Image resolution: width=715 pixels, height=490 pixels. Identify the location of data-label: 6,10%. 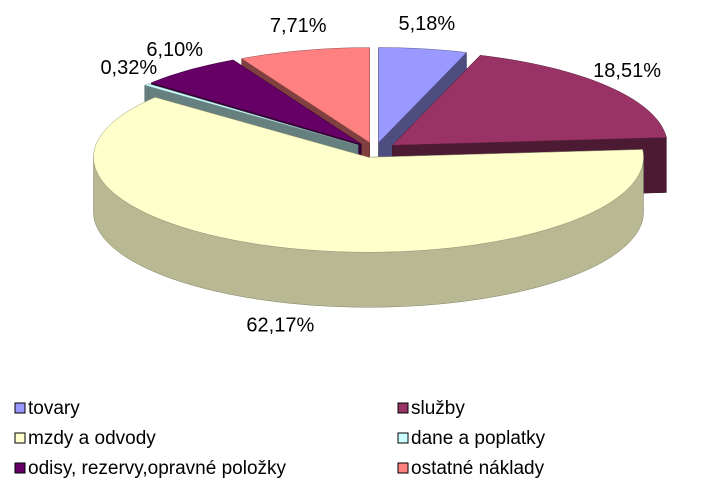
(174, 50).